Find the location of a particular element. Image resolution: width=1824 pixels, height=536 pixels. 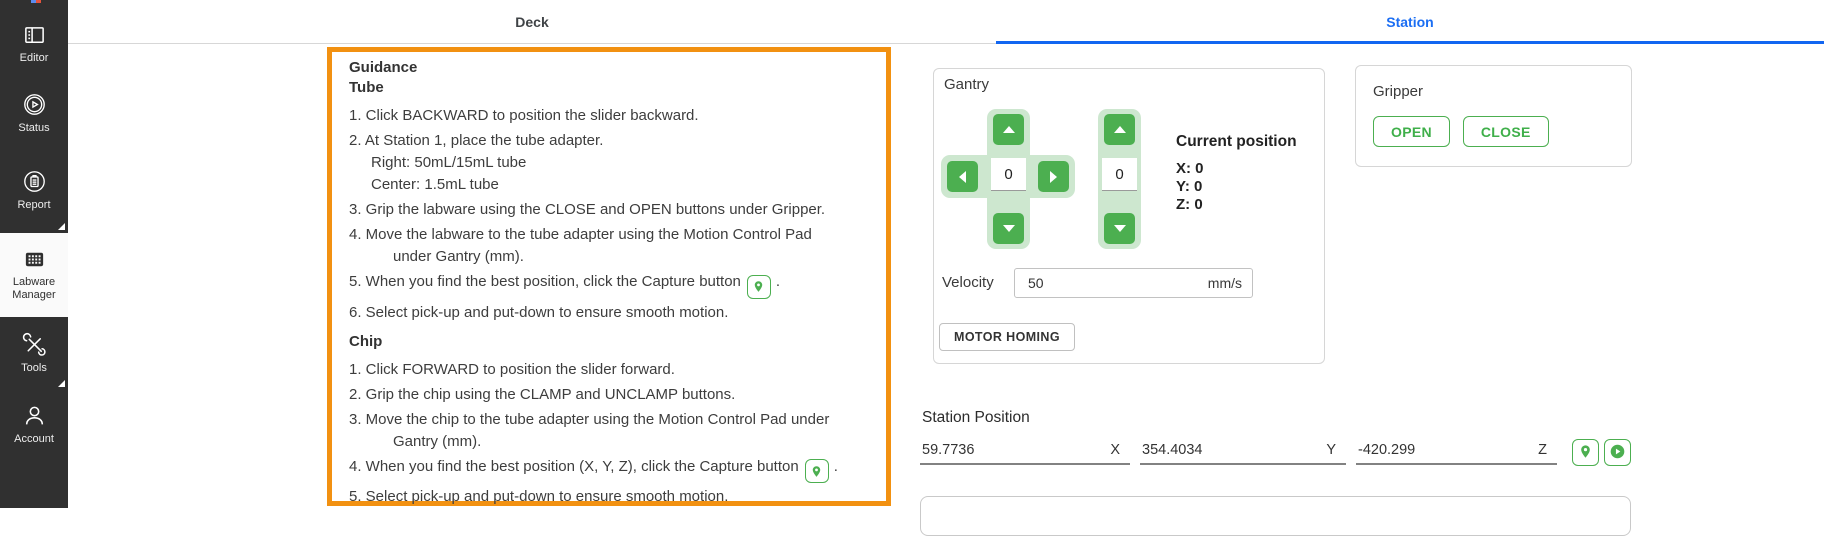

list-subitem: Center: 1.5mL tube is located at coordinates (435, 184).